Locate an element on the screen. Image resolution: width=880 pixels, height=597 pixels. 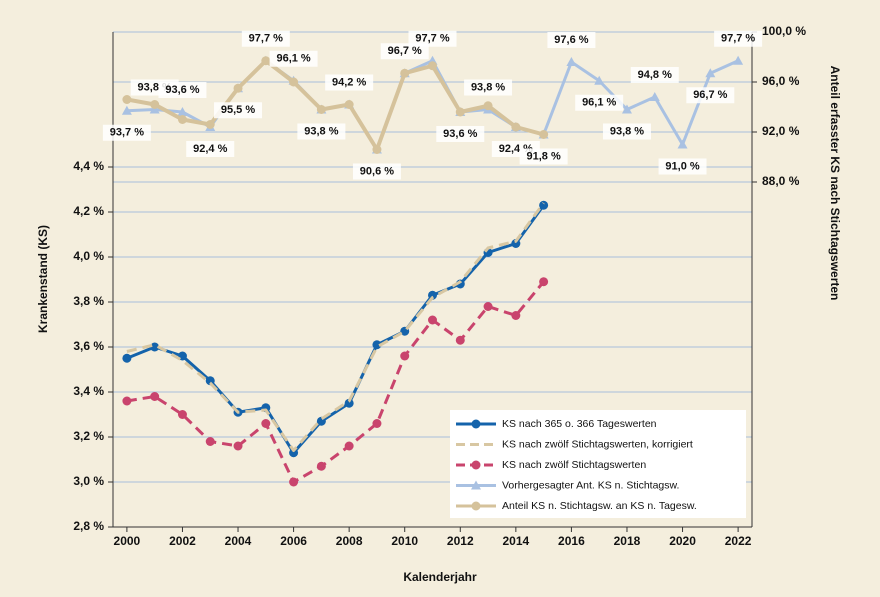
x-tick-label: 2004 is located at coordinates (238, 541).